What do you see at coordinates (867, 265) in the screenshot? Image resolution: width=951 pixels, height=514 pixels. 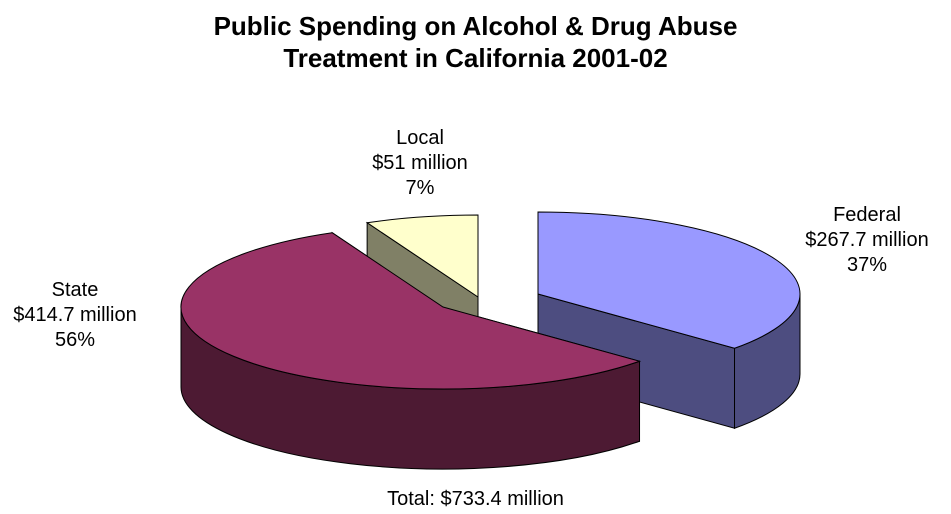 I see `federal-percent-label: 37%` at bounding box center [867, 265].